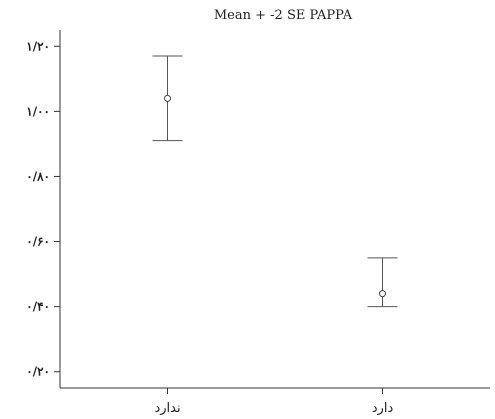  Describe the element at coordinates (38, 307) in the screenshot. I see `y-tick-label: ۰/۴۰` at that location.